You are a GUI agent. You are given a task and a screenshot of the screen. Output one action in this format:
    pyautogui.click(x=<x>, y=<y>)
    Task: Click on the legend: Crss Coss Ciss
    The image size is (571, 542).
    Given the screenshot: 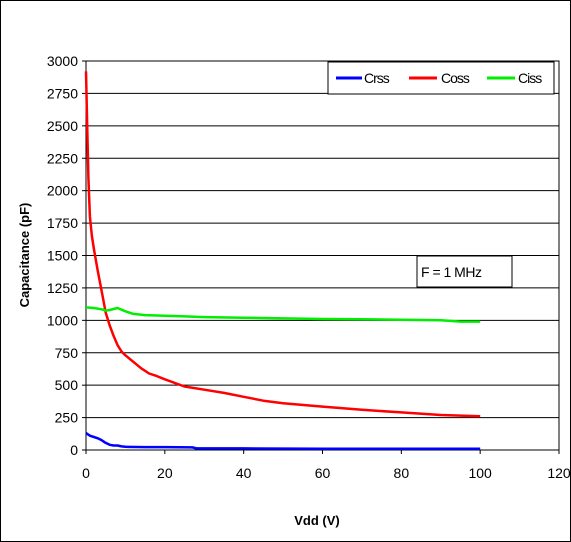 What is the action you would take?
    pyautogui.click(x=441, y=78)
    